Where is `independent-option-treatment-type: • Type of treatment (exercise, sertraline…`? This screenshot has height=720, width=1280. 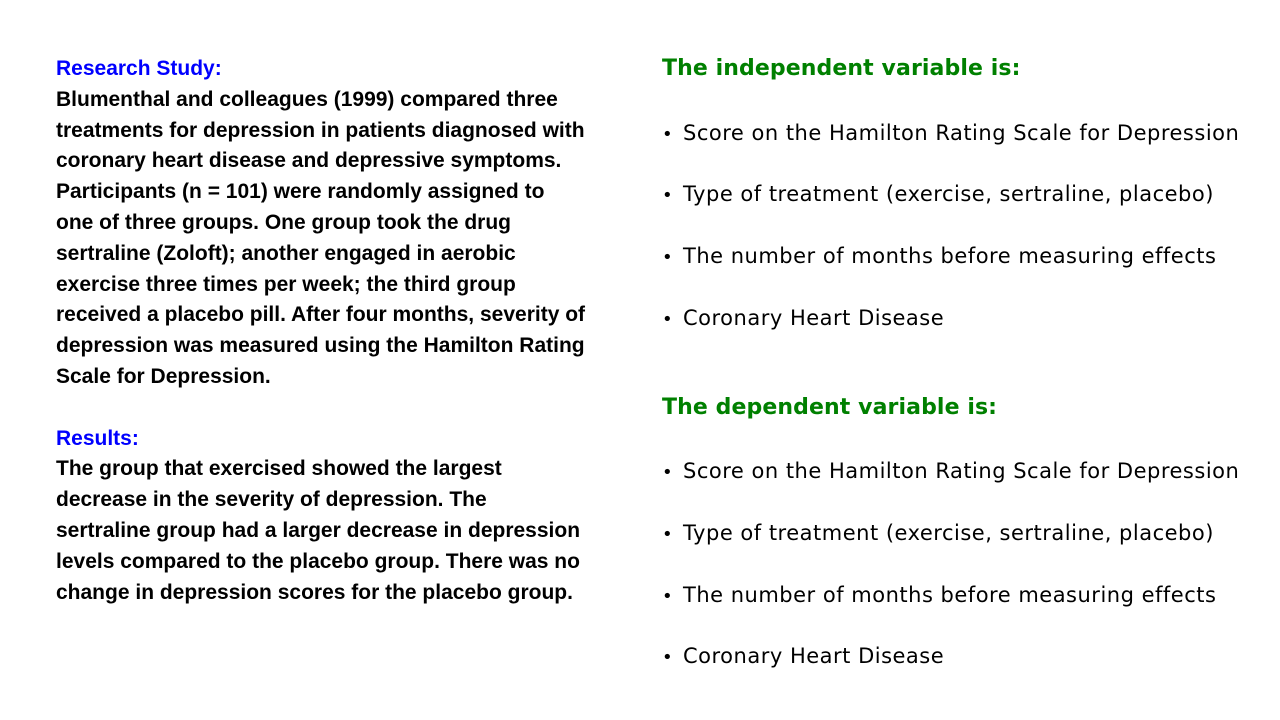
independent-option-treatment-type: • Type of treatment (exercise, sertraline… is located at coordinates (938, 194).